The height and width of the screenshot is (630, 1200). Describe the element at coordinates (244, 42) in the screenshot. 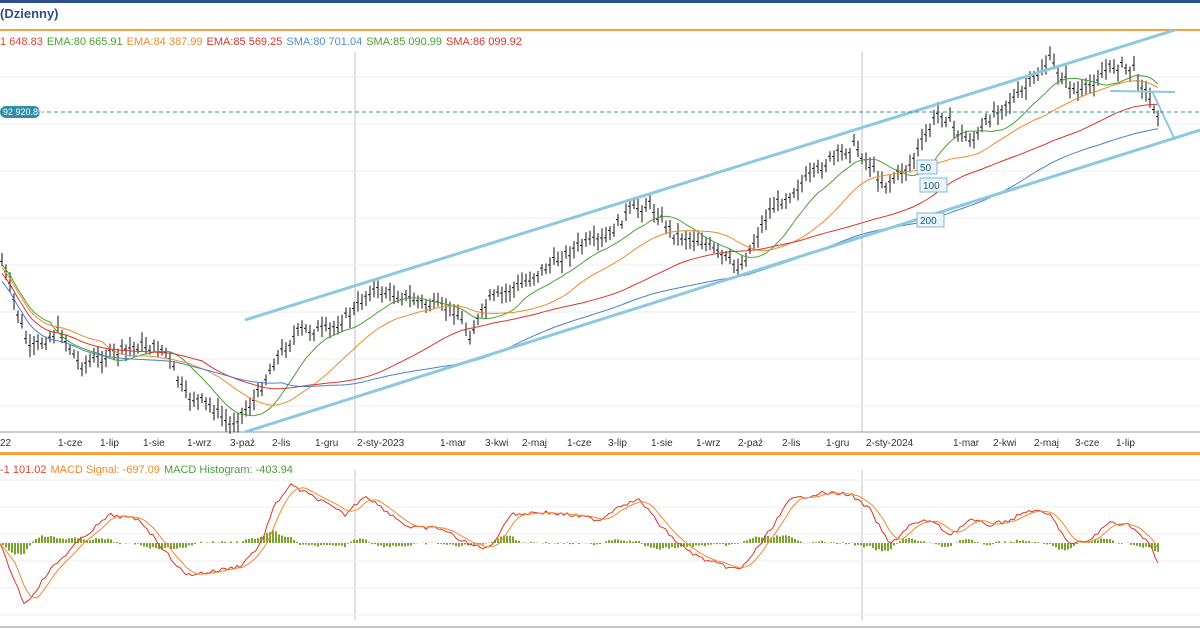

I see `legend-item: EMA:85 569.25` at that location.